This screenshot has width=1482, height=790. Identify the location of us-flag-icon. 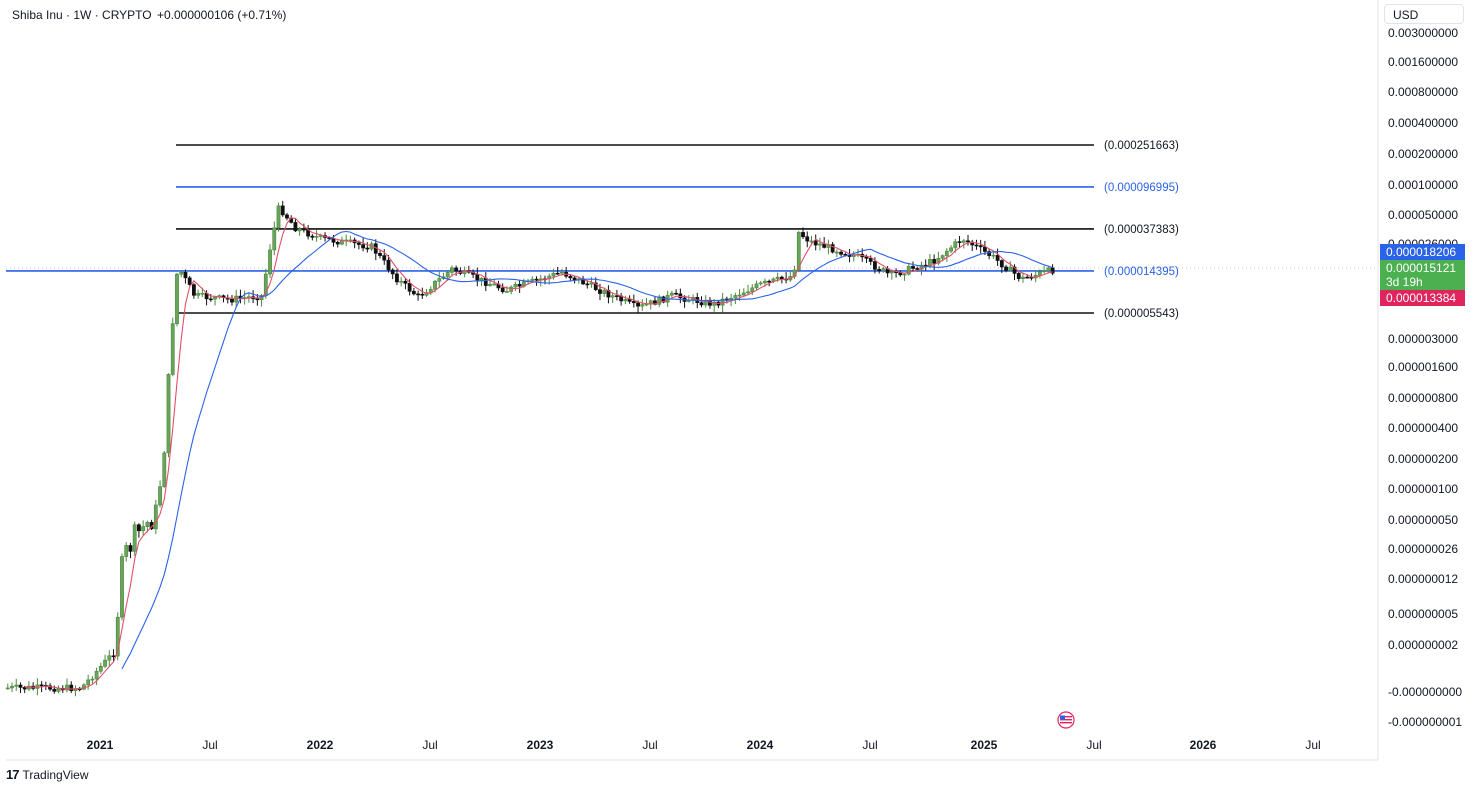
(1066, 720).